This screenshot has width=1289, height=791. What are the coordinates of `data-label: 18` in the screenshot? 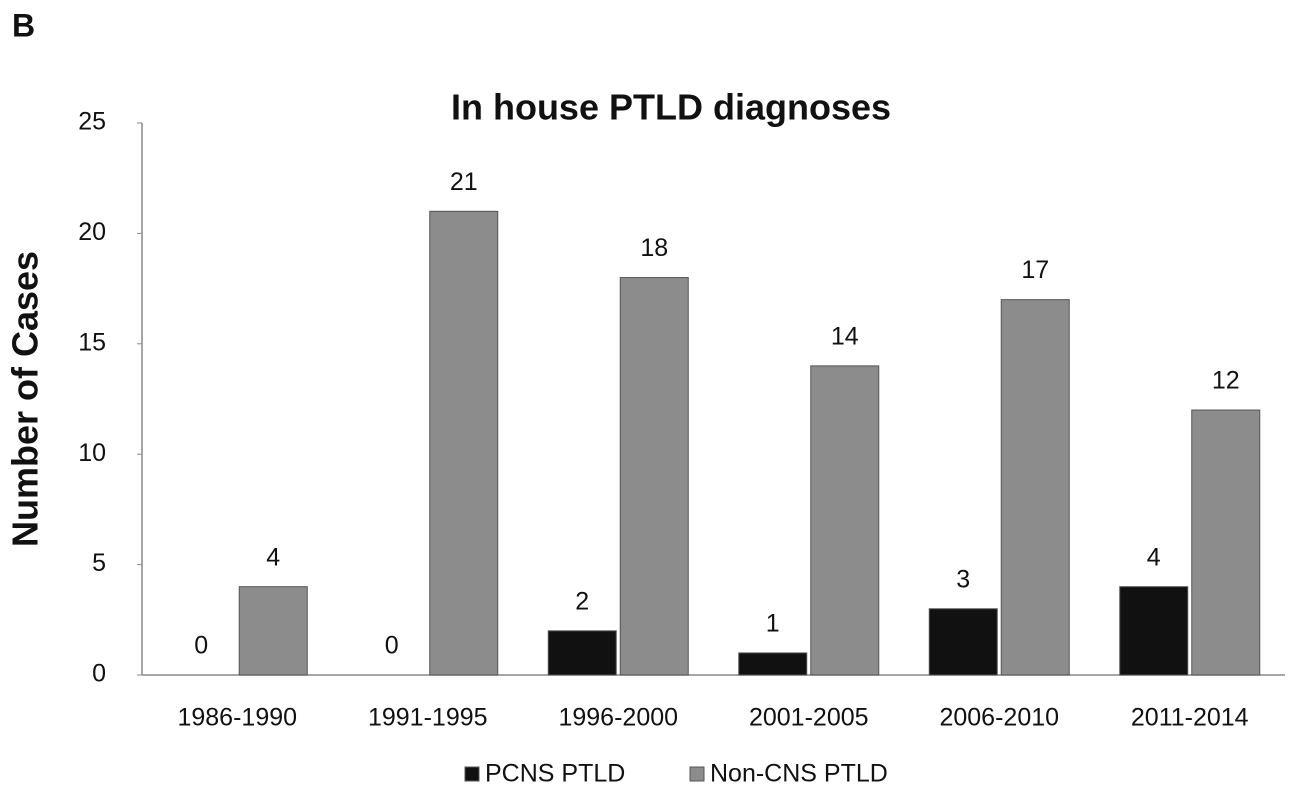 It's located at (654, 248).